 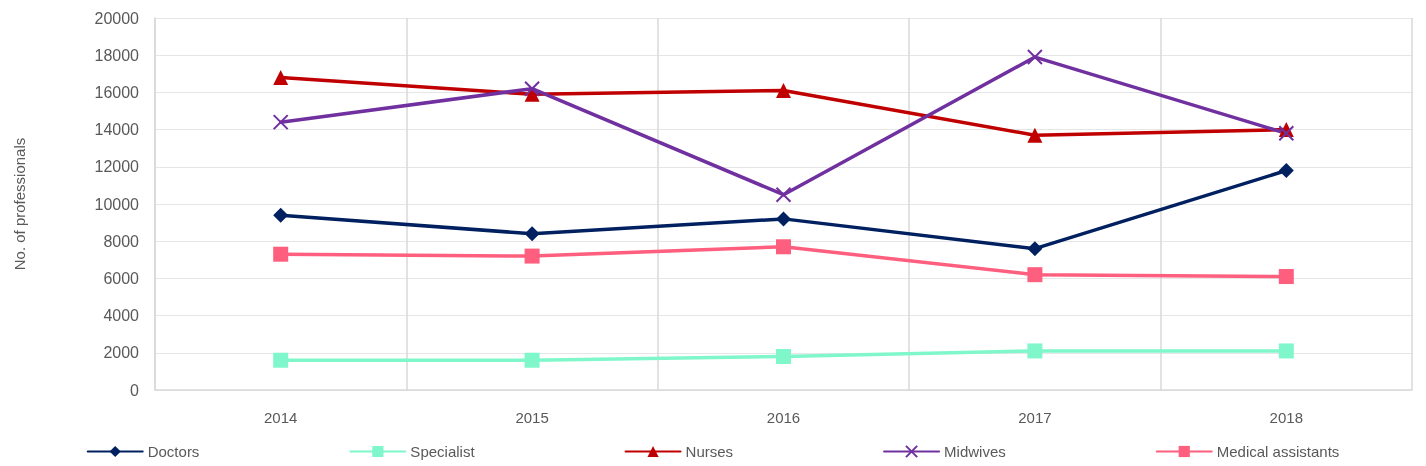 I want to click on x-tick-label: 2017, so click(x=1035, y=417).